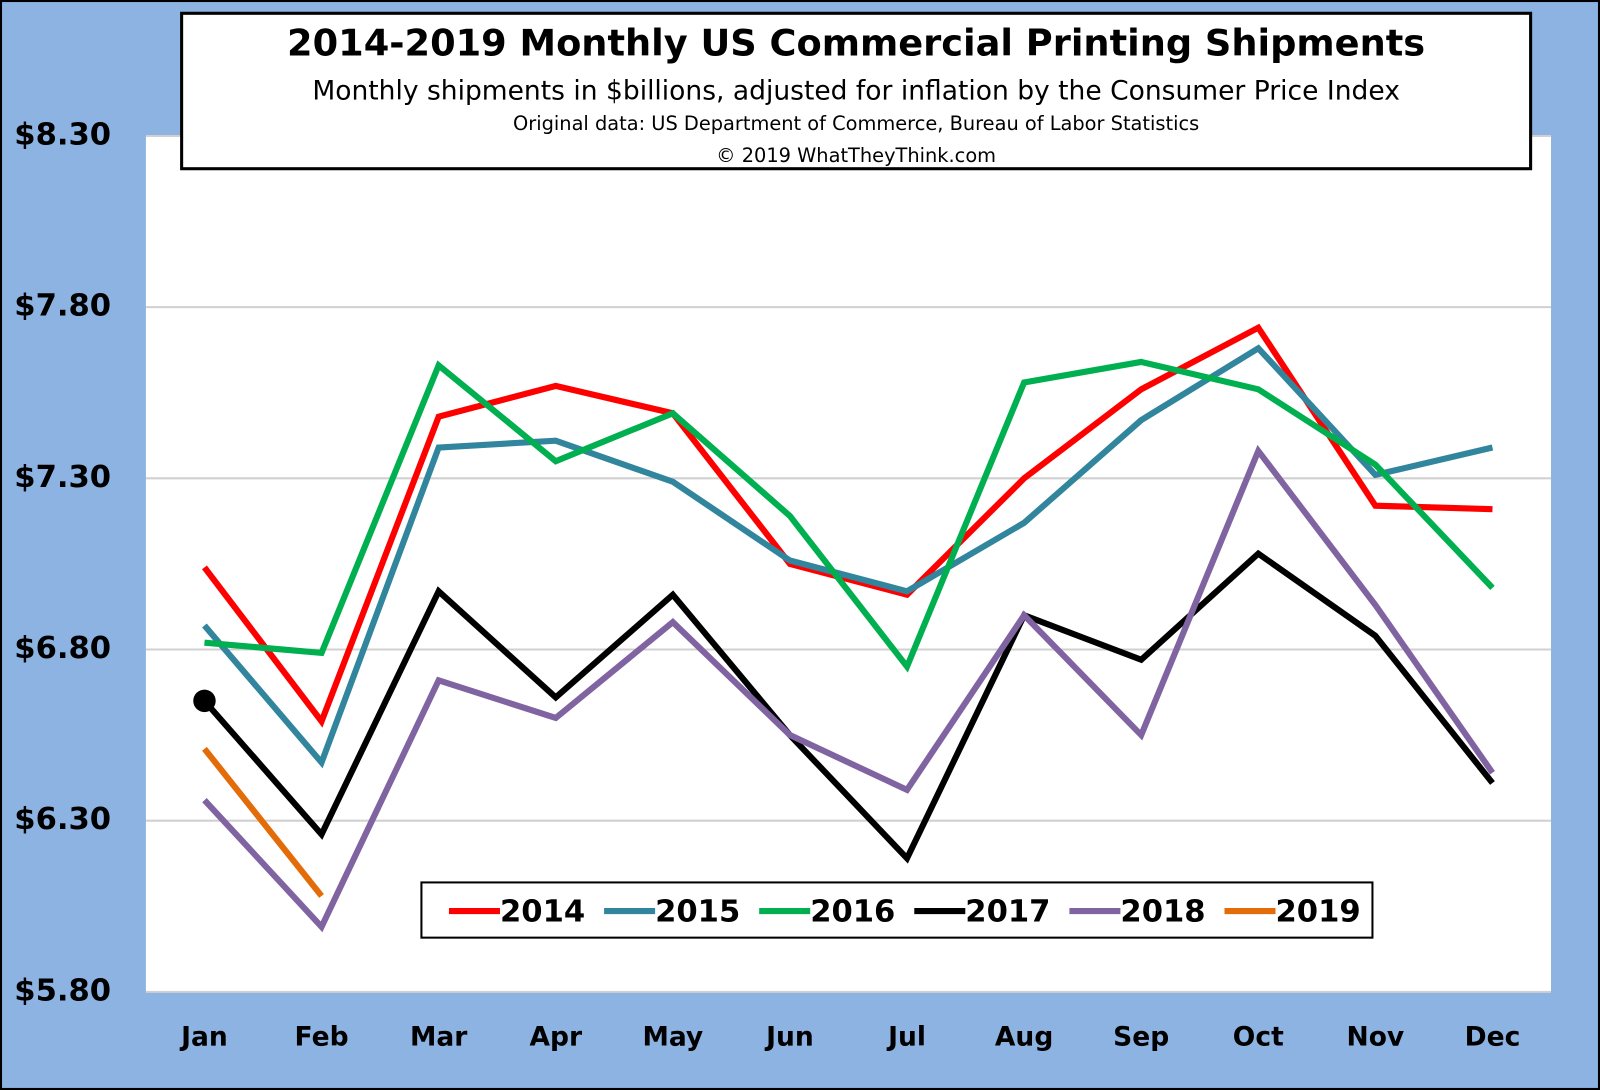 Image resolution: width=1600 pixels, height=1090 pixels. Describe the element at coordinates (1162, 912) in the screenshot. I see `legend-label: 2018` at that location.